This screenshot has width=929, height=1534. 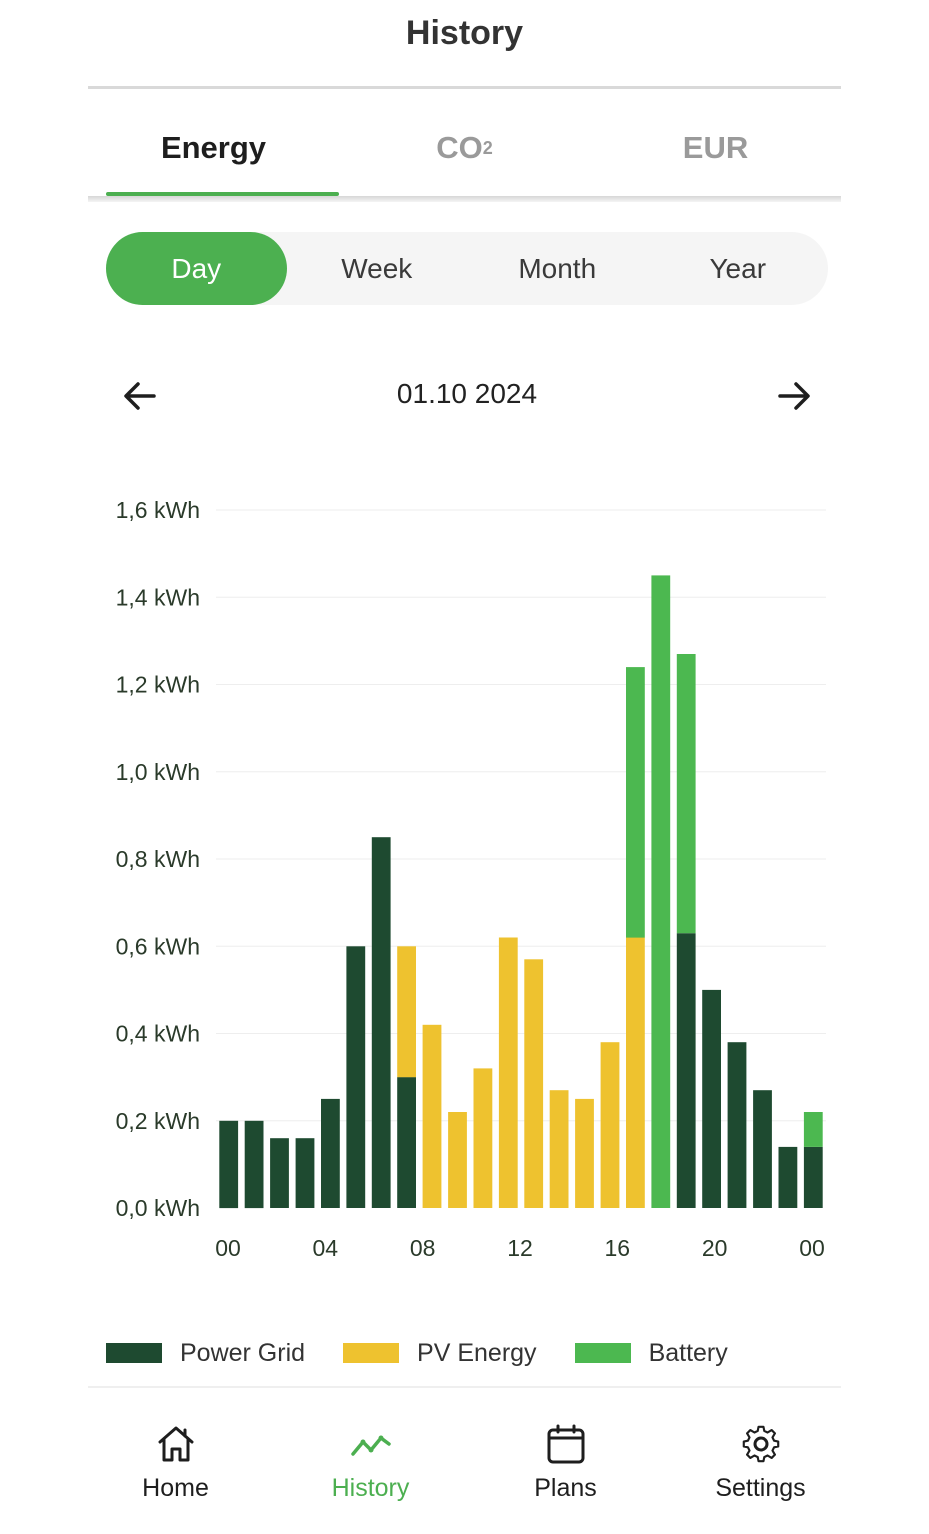 What do you see at coordinates (158, 685) in the screenshot?
I see `y-tick-label: 1,2 kWh` at bounding box center [158, 685].